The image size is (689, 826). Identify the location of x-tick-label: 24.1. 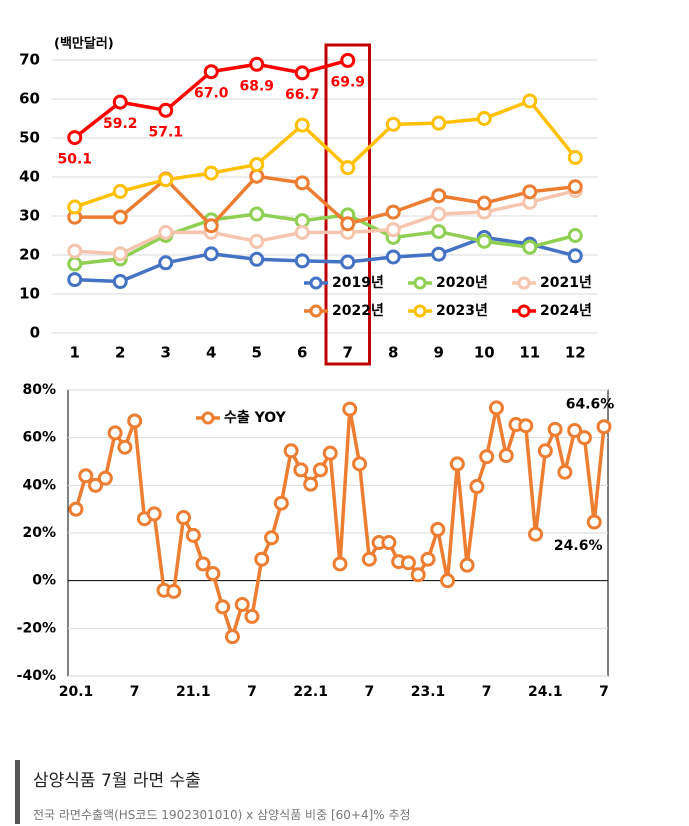
(545, 692).